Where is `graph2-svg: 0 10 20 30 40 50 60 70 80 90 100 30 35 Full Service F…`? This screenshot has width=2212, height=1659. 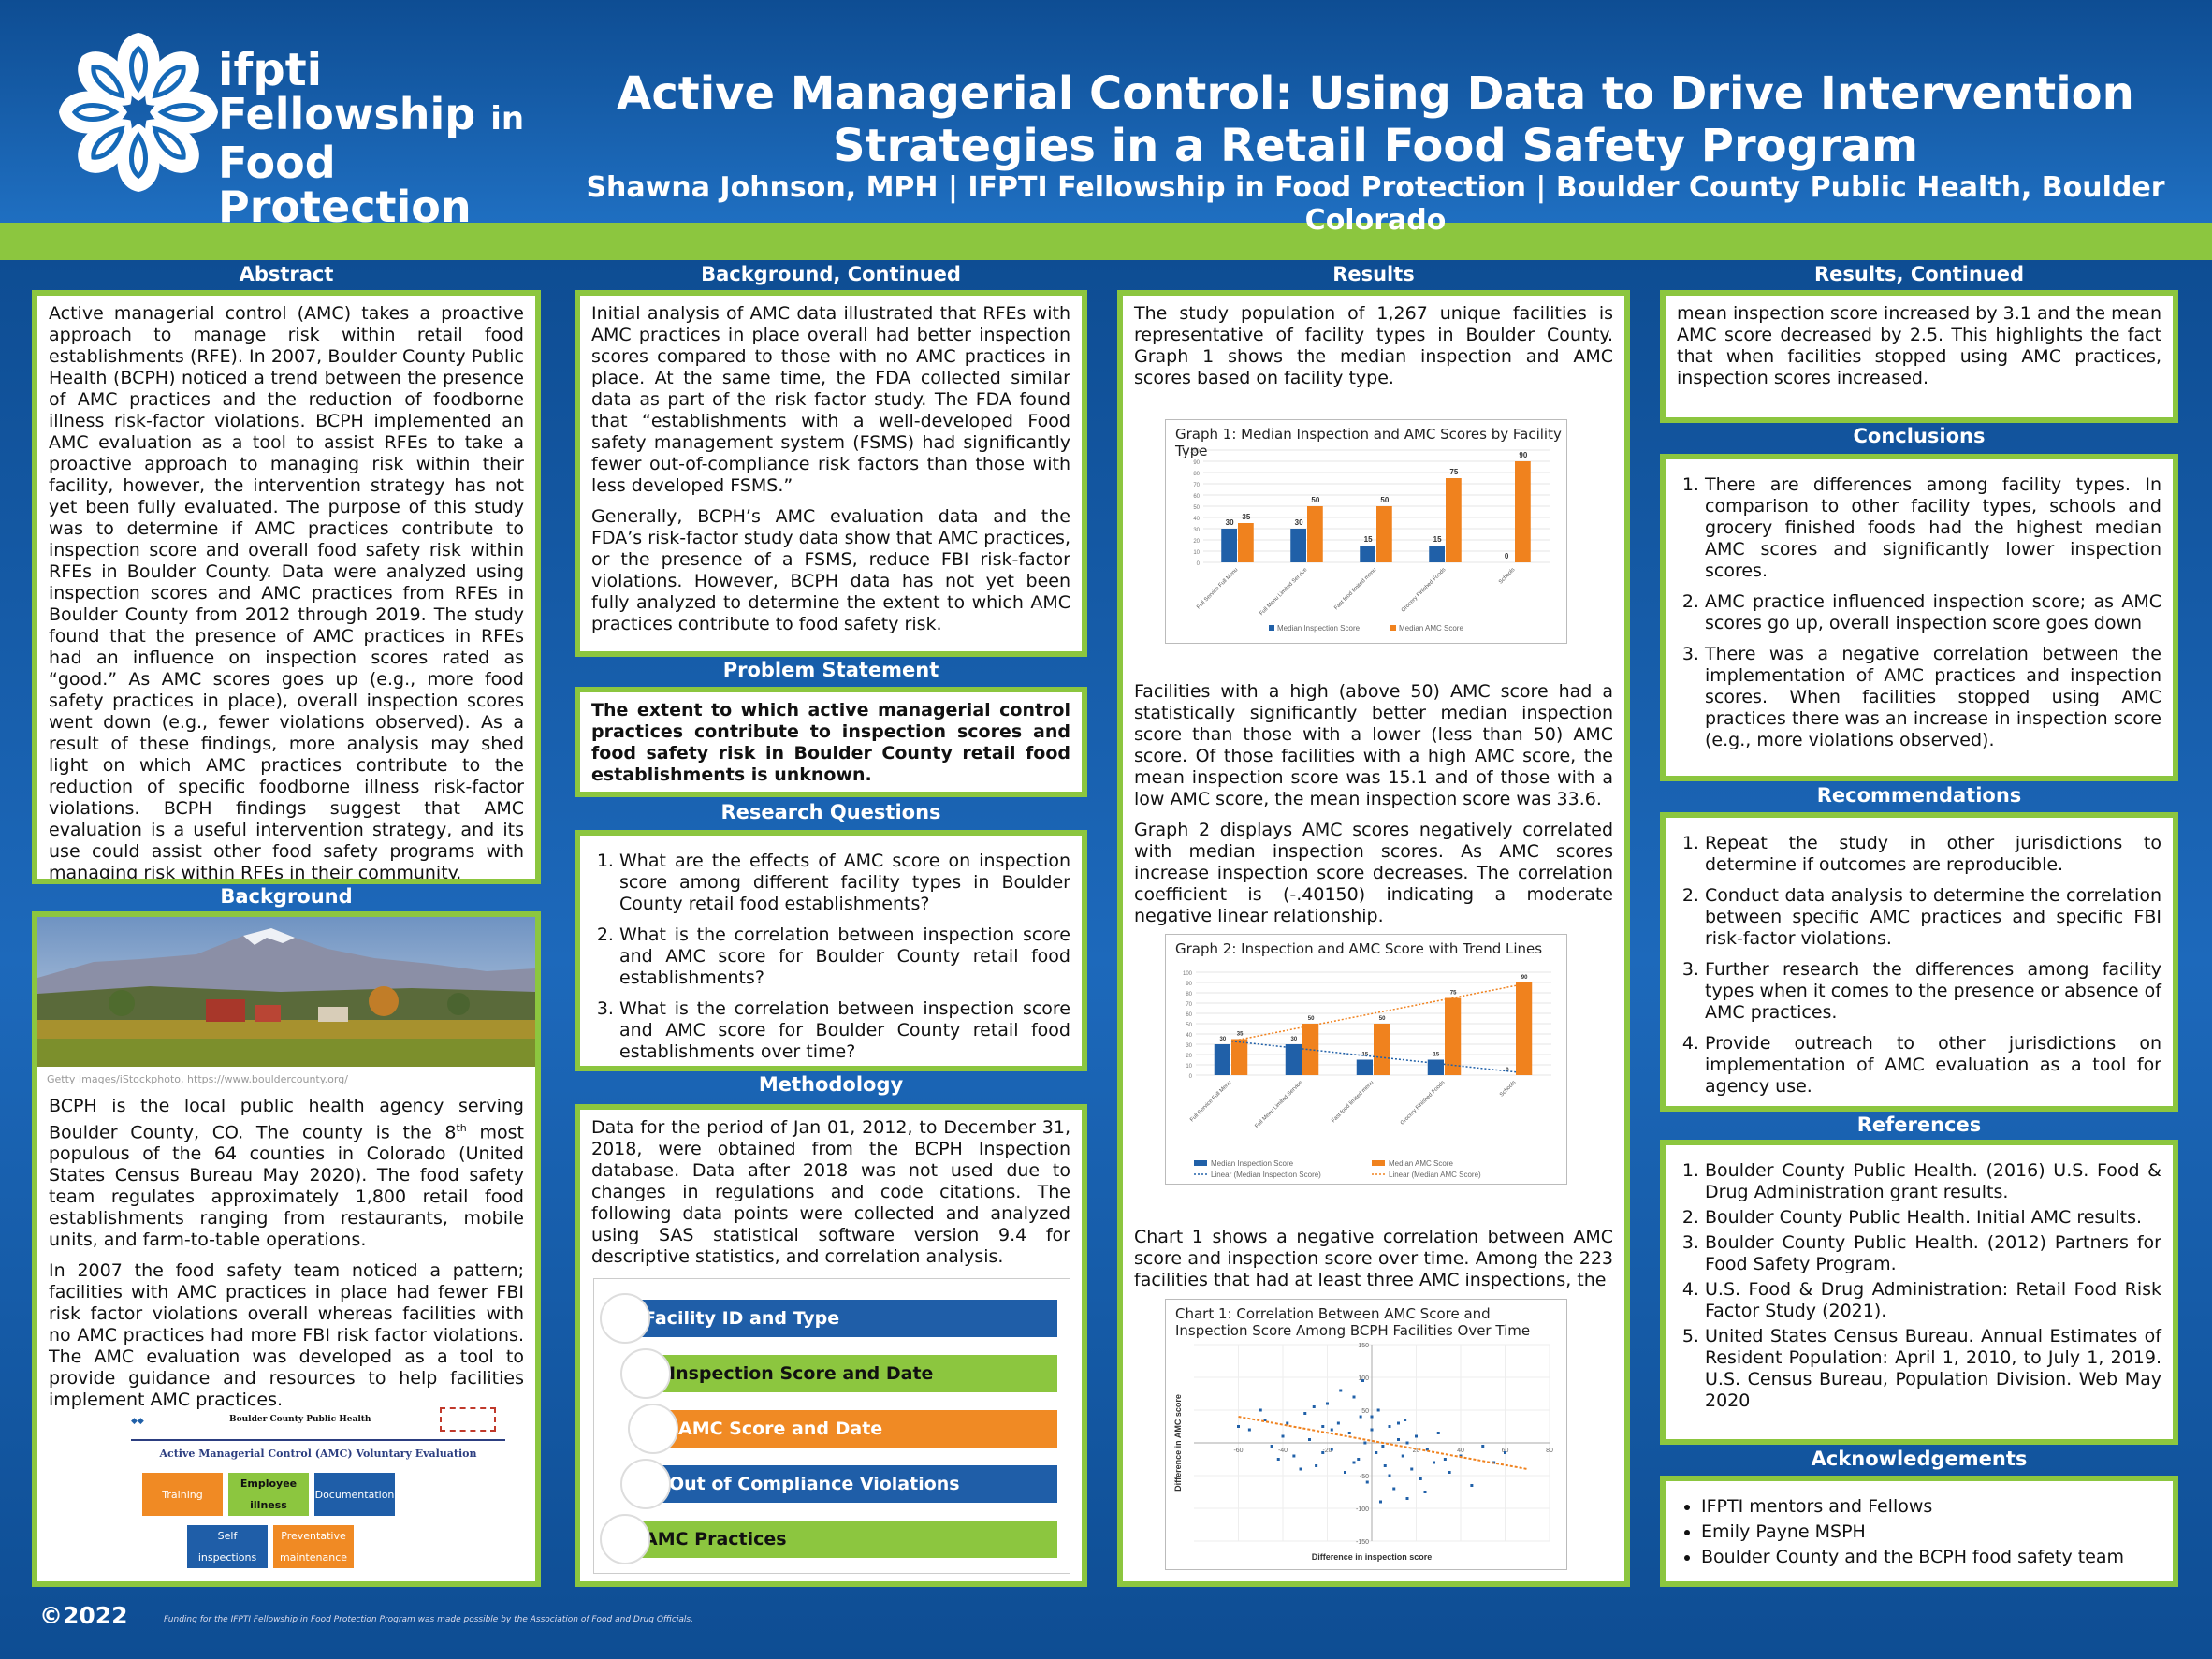 graph2-svg: 0 10 20 30 40 50 60 70 80 90 100 30 35 Full Service F… is located at coordinates (1367, 1075).